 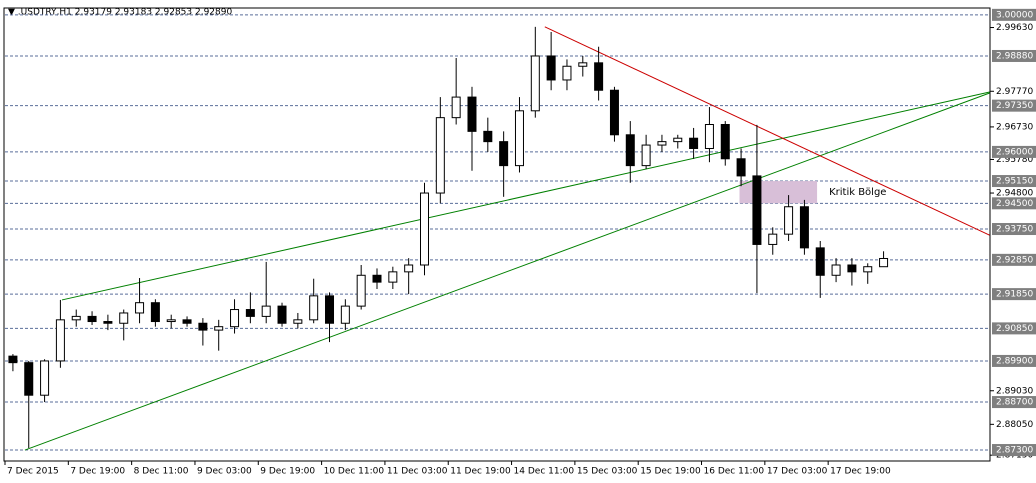 I want to click on x-tick-label: 14 Dec 11:00, so click(x=544, y=472).